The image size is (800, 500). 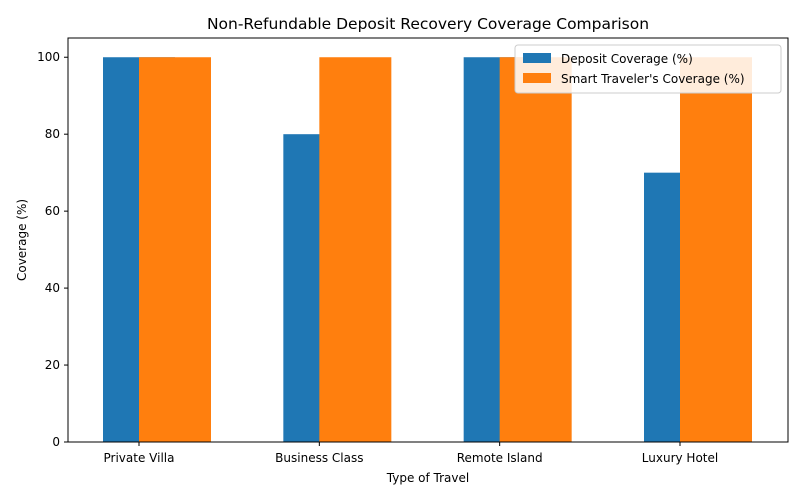 What do you see at coordinates (56, 442) in the screenshot?
I see `y-tick-label: 0` at bounding box center [56, 442].